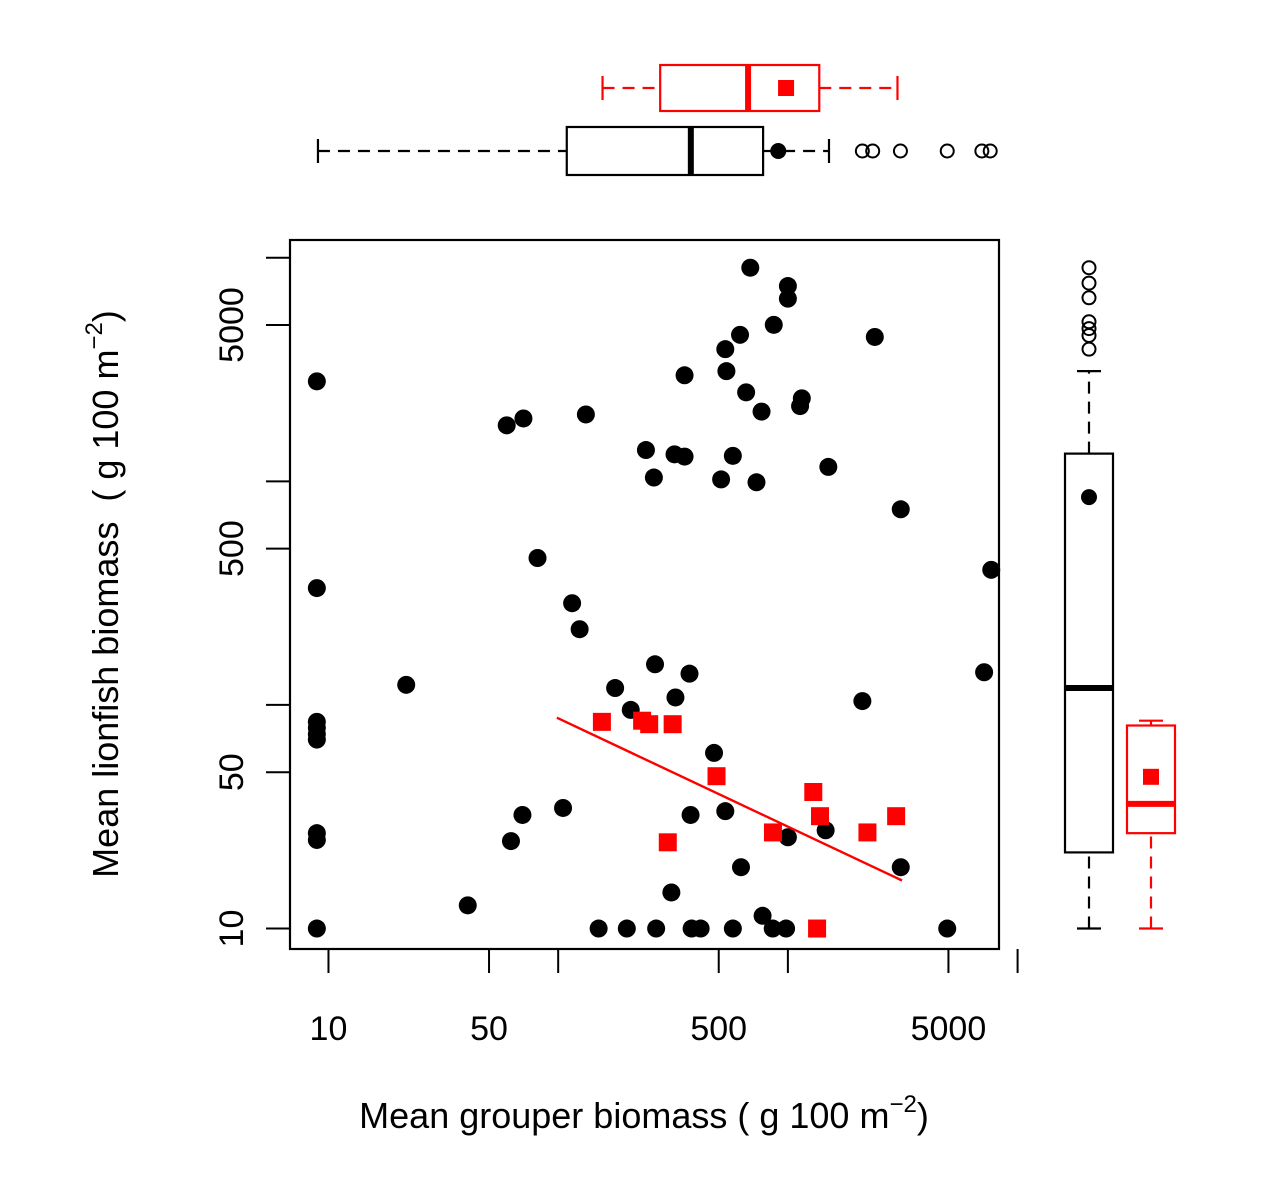 The height and width of the screenshot is (1200, 1280). Describe the element at coordinates (94, 335) in the screenshot. I see `y-axis-title-exponent: −2` at that location.